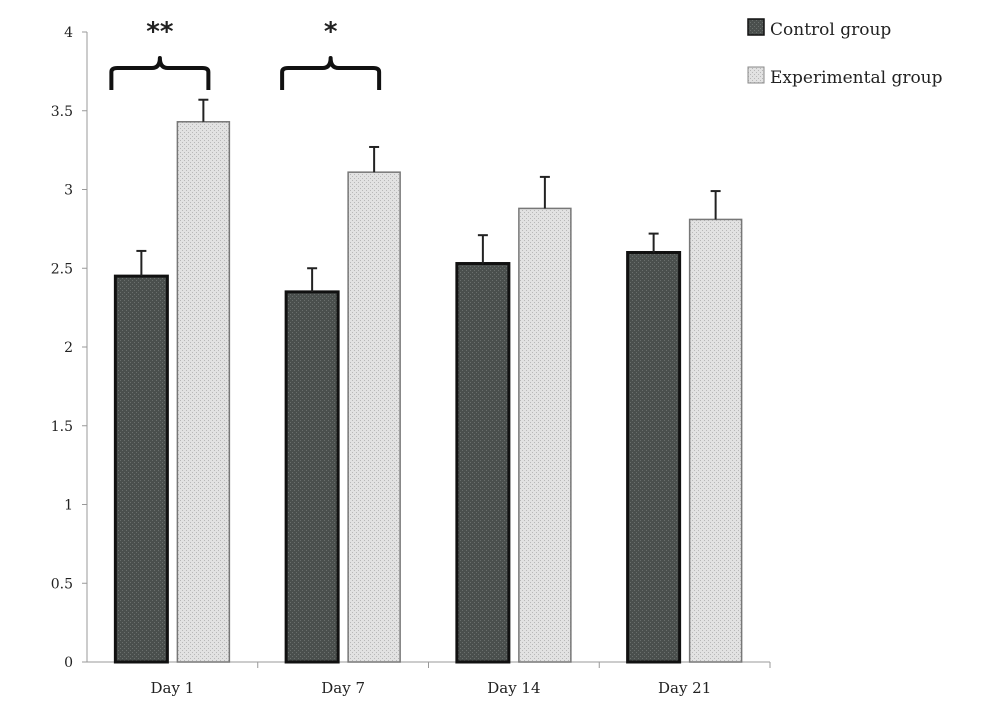 The height and width of the screenshot is (706, 1000). I want to click on x-tick-label: Day 1, so click(172, 688).